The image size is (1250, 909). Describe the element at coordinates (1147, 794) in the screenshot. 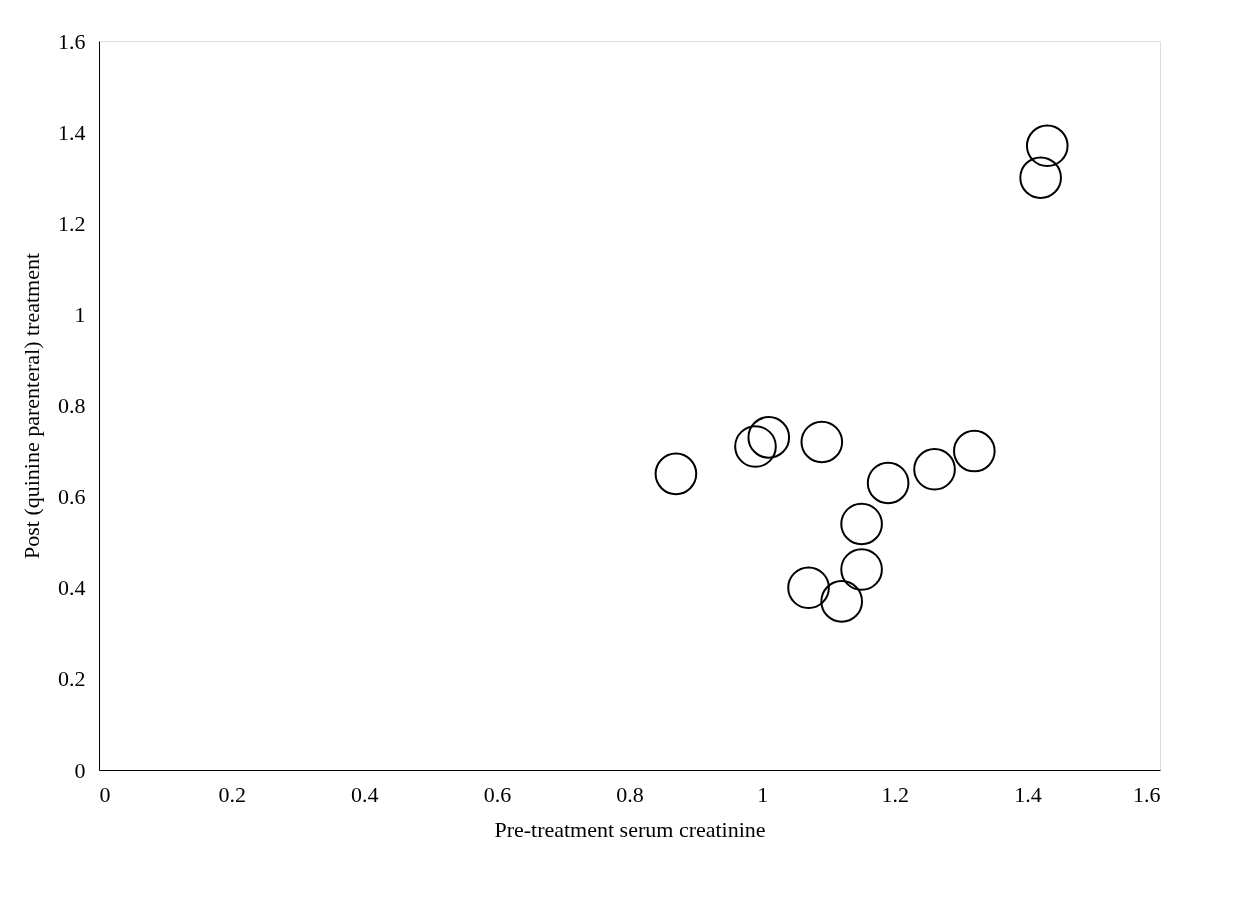

I see `x-tick-label: 1.6` at that location.